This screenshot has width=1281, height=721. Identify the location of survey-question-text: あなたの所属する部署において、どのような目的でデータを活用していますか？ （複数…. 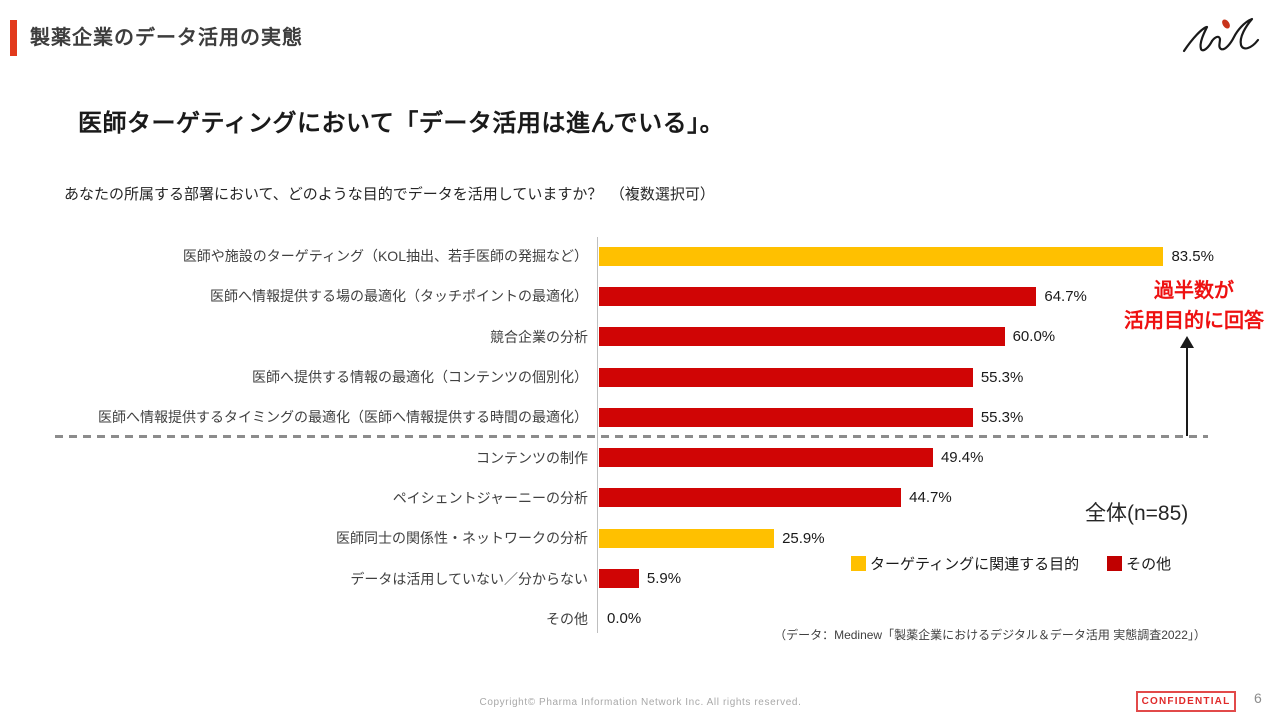
(389, 194).